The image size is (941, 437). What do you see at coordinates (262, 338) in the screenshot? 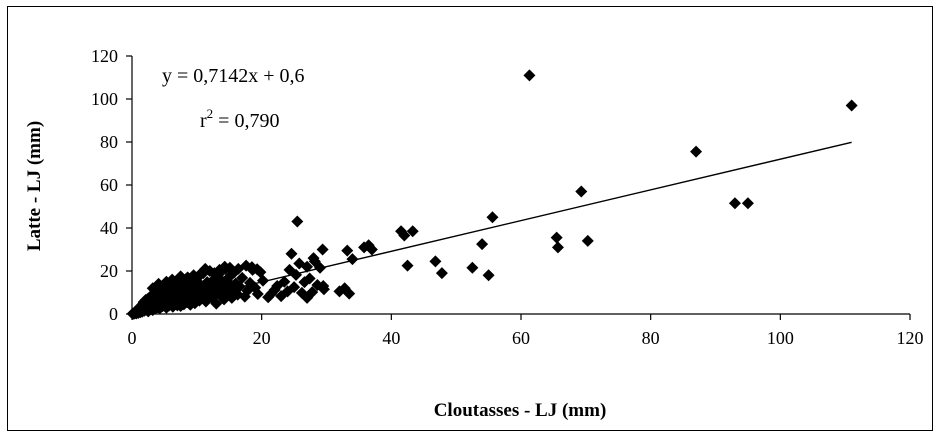
I see `x-tick-label: 20` at bounding box center [262, 338].